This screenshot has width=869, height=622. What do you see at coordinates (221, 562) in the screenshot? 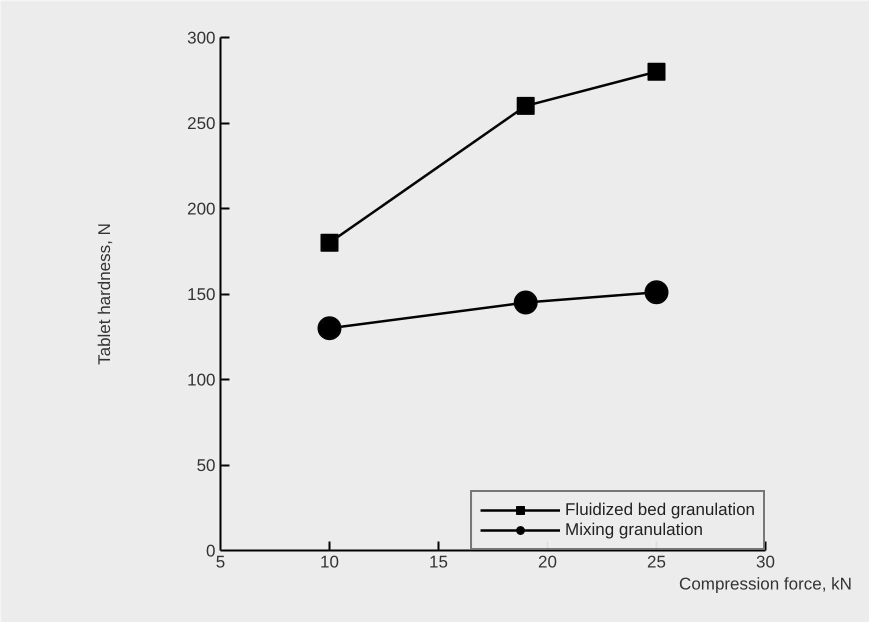
I see `x-tick-label: 5` at bounding box center [221, 562].